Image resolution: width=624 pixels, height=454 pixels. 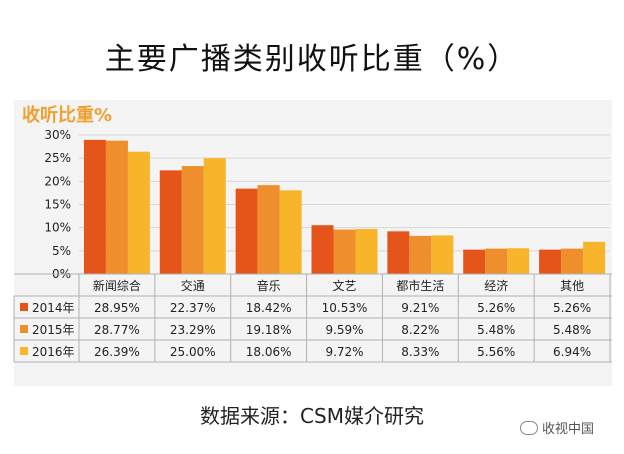 I want to click on wechat-icon, so click(x=529, y=427).